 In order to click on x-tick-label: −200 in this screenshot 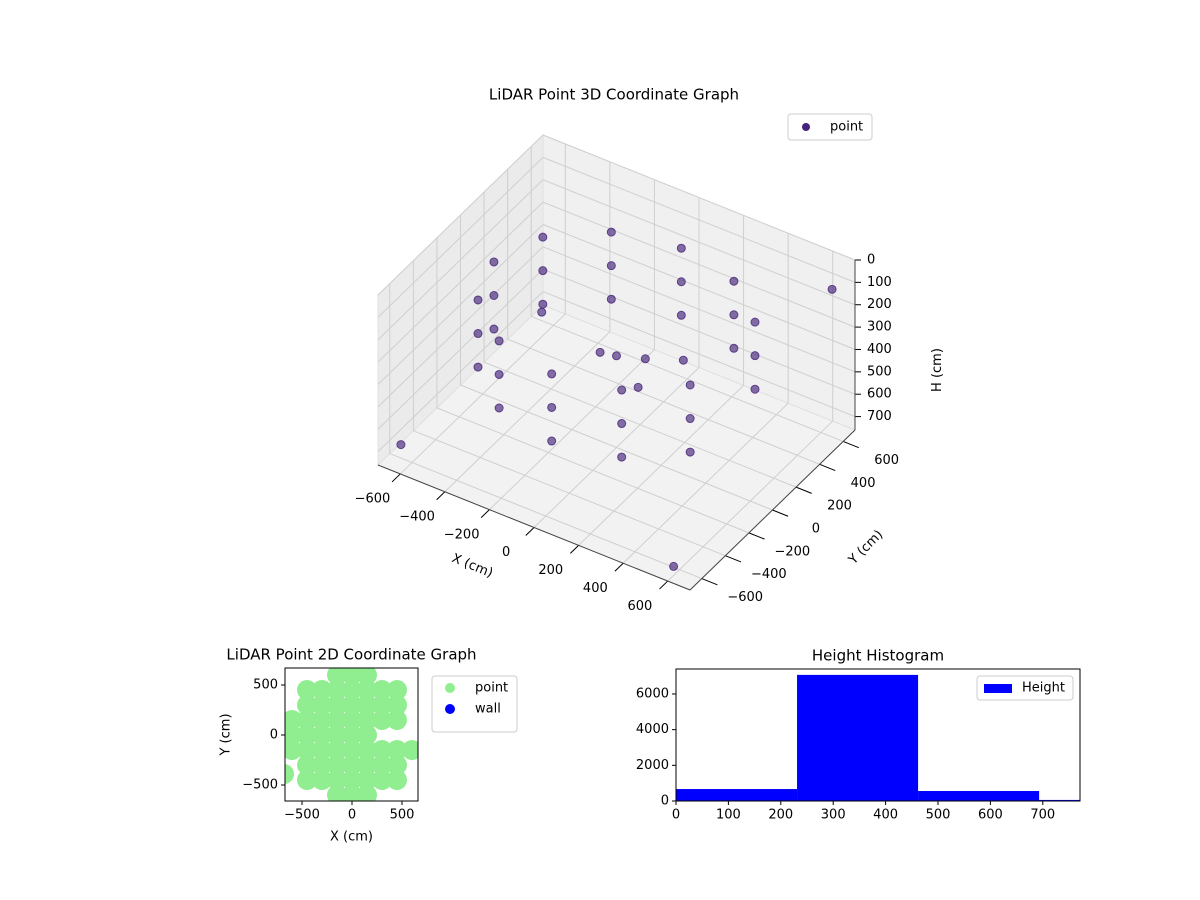, I will do `click(462, 534)`.